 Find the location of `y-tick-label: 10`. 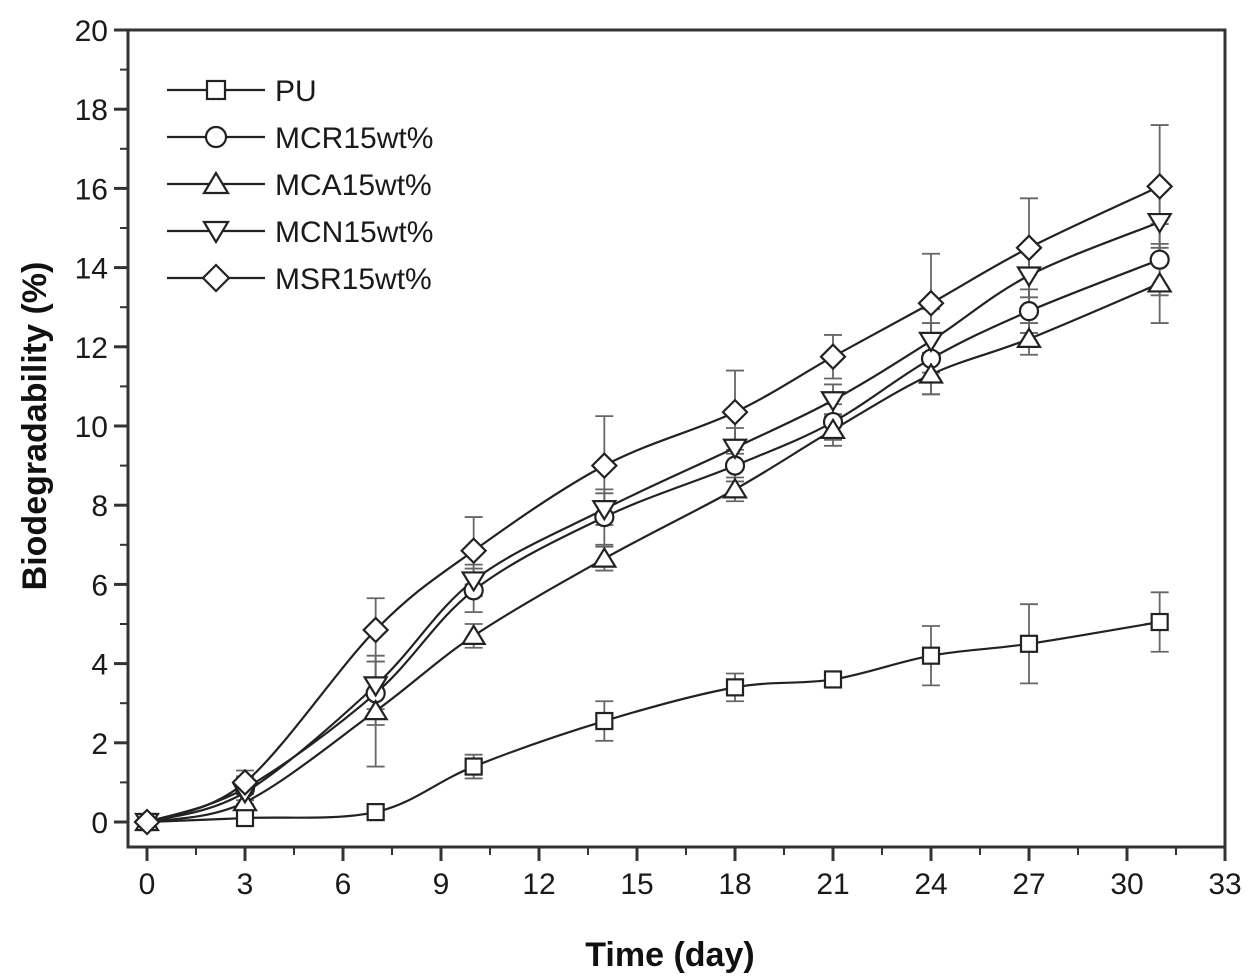

y-tick-label: 10 is located at coordinates (91, 427).